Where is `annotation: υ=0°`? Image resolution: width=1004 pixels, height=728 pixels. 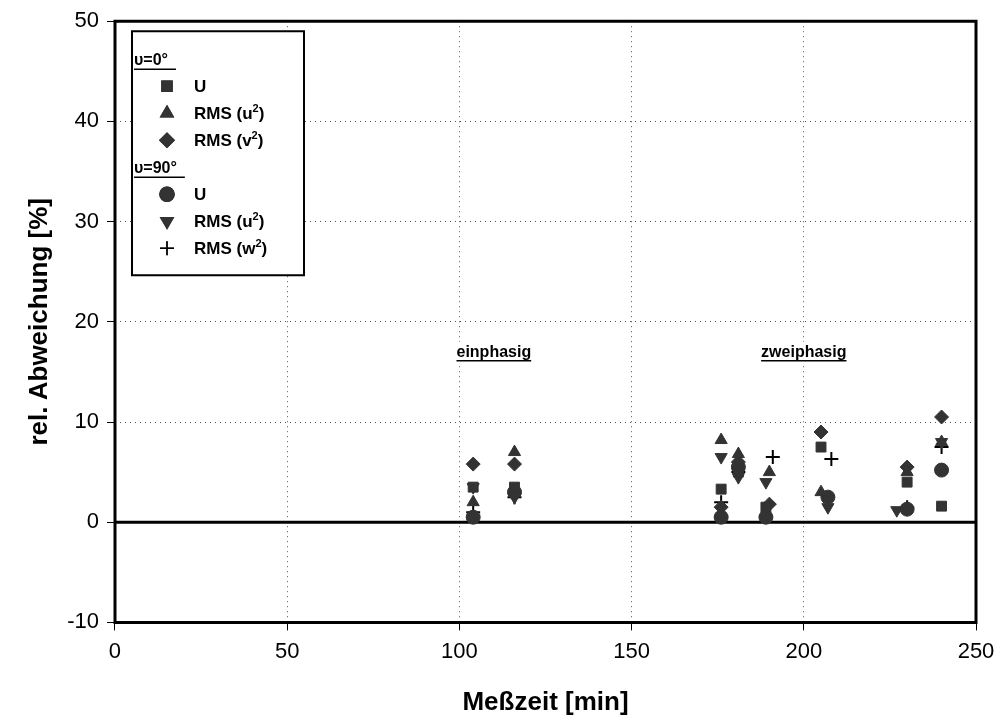
annotation: υ=0° is located at coordinates (151, 60).